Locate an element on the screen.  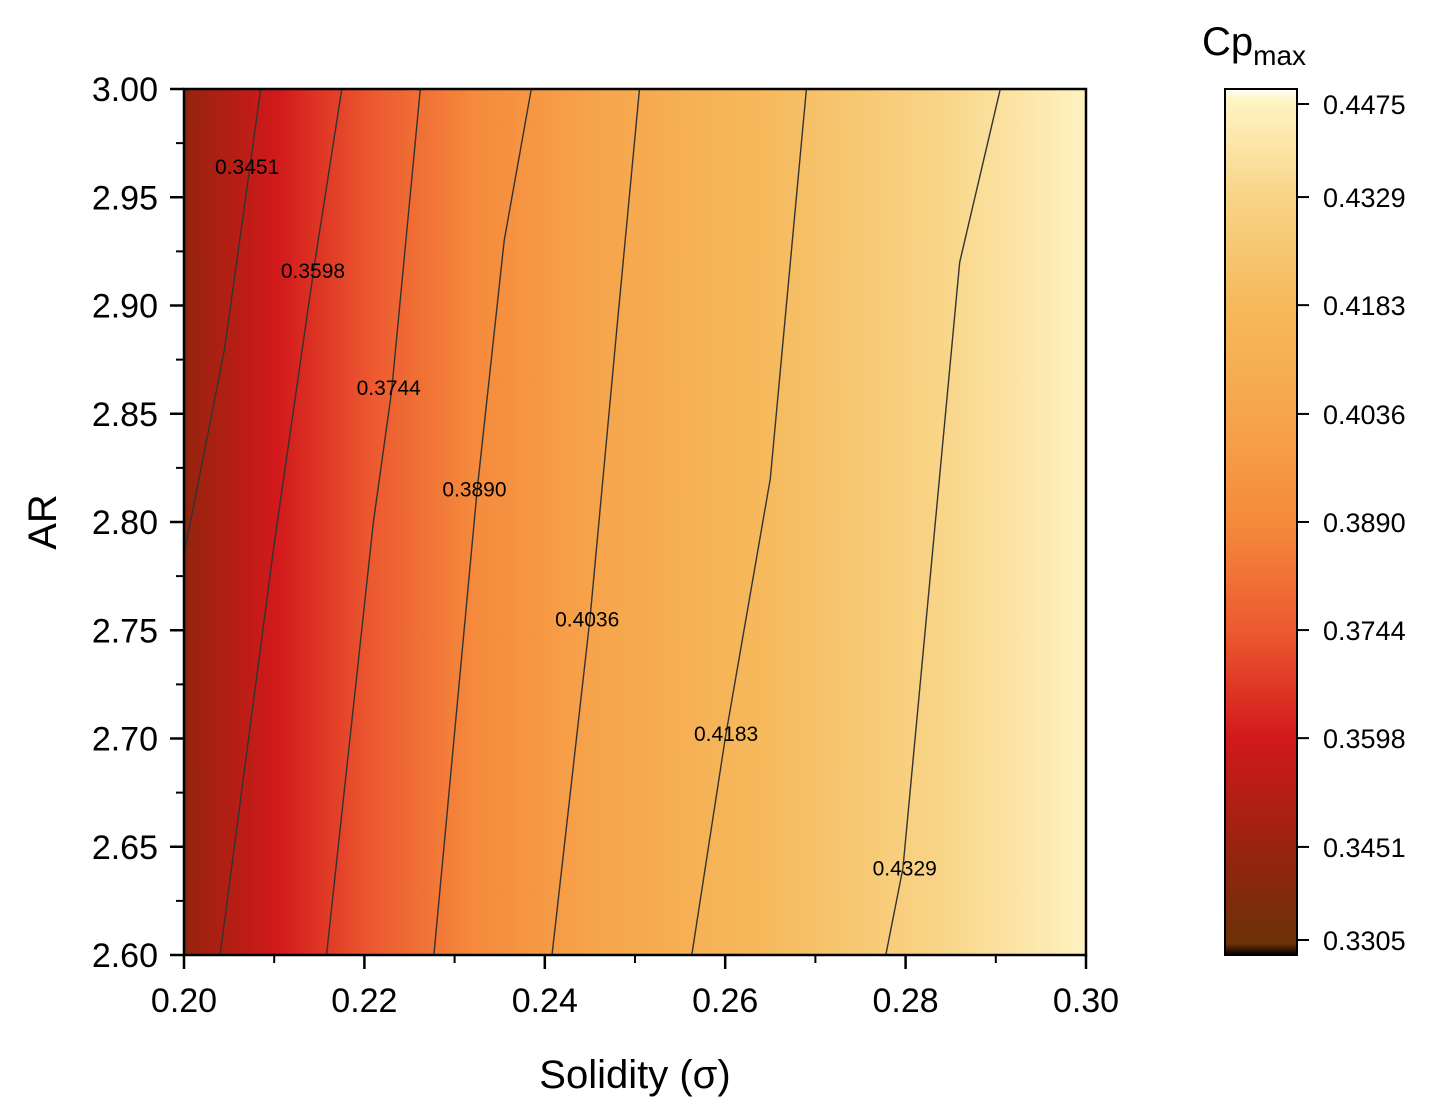
contour-label: 0.3451 is located at coordinates (247, 167).